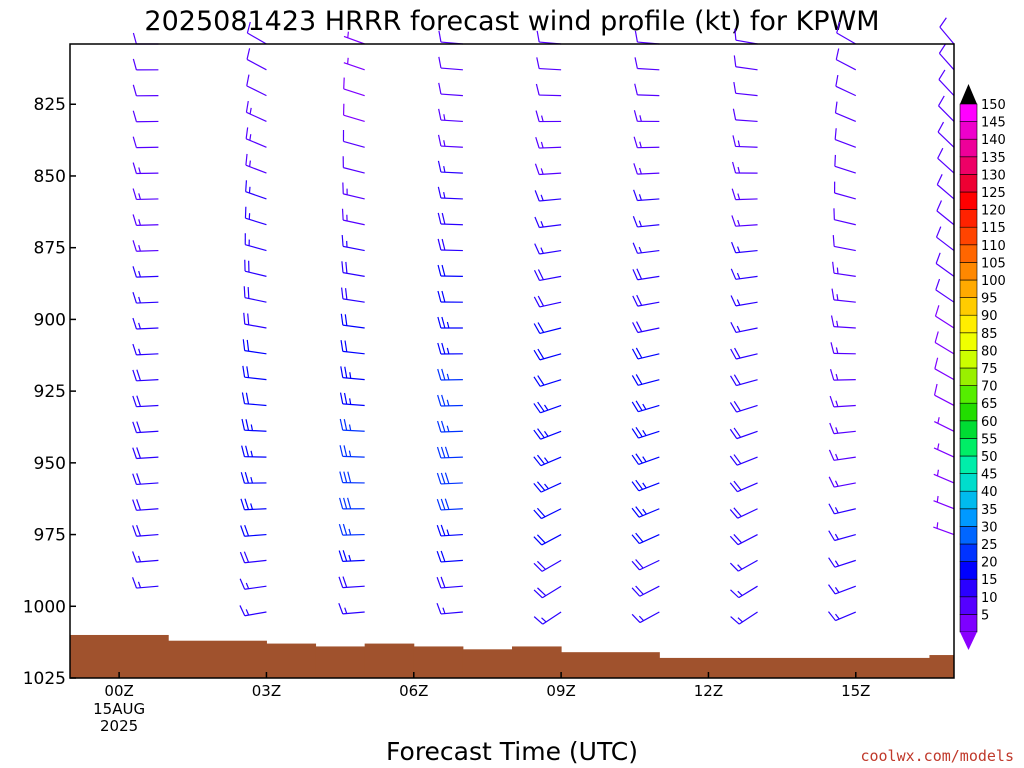 The width and height of the screenshot is (1024, 768). What do you see at coordinates (855, 691) in the screenshot?
I see `x-tick-label: 15Z` at bounding box center [855, 691].